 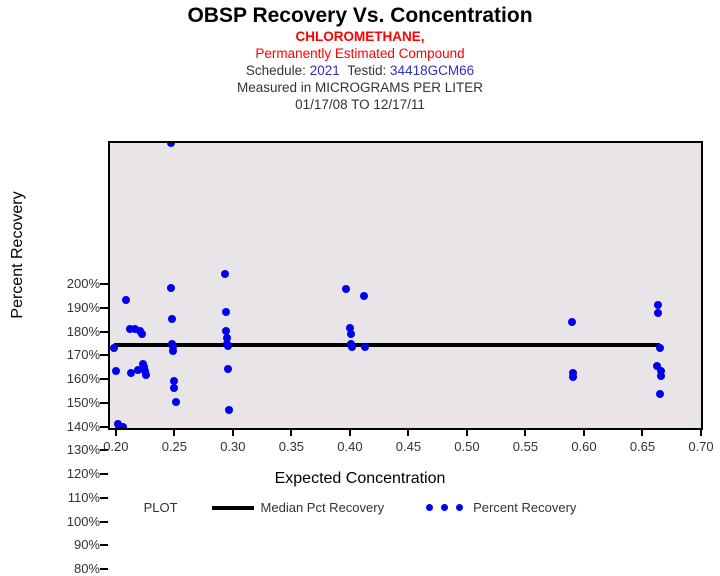 I want to click on x-axis-tick-label: 0.70, so click(x=701, y=446).